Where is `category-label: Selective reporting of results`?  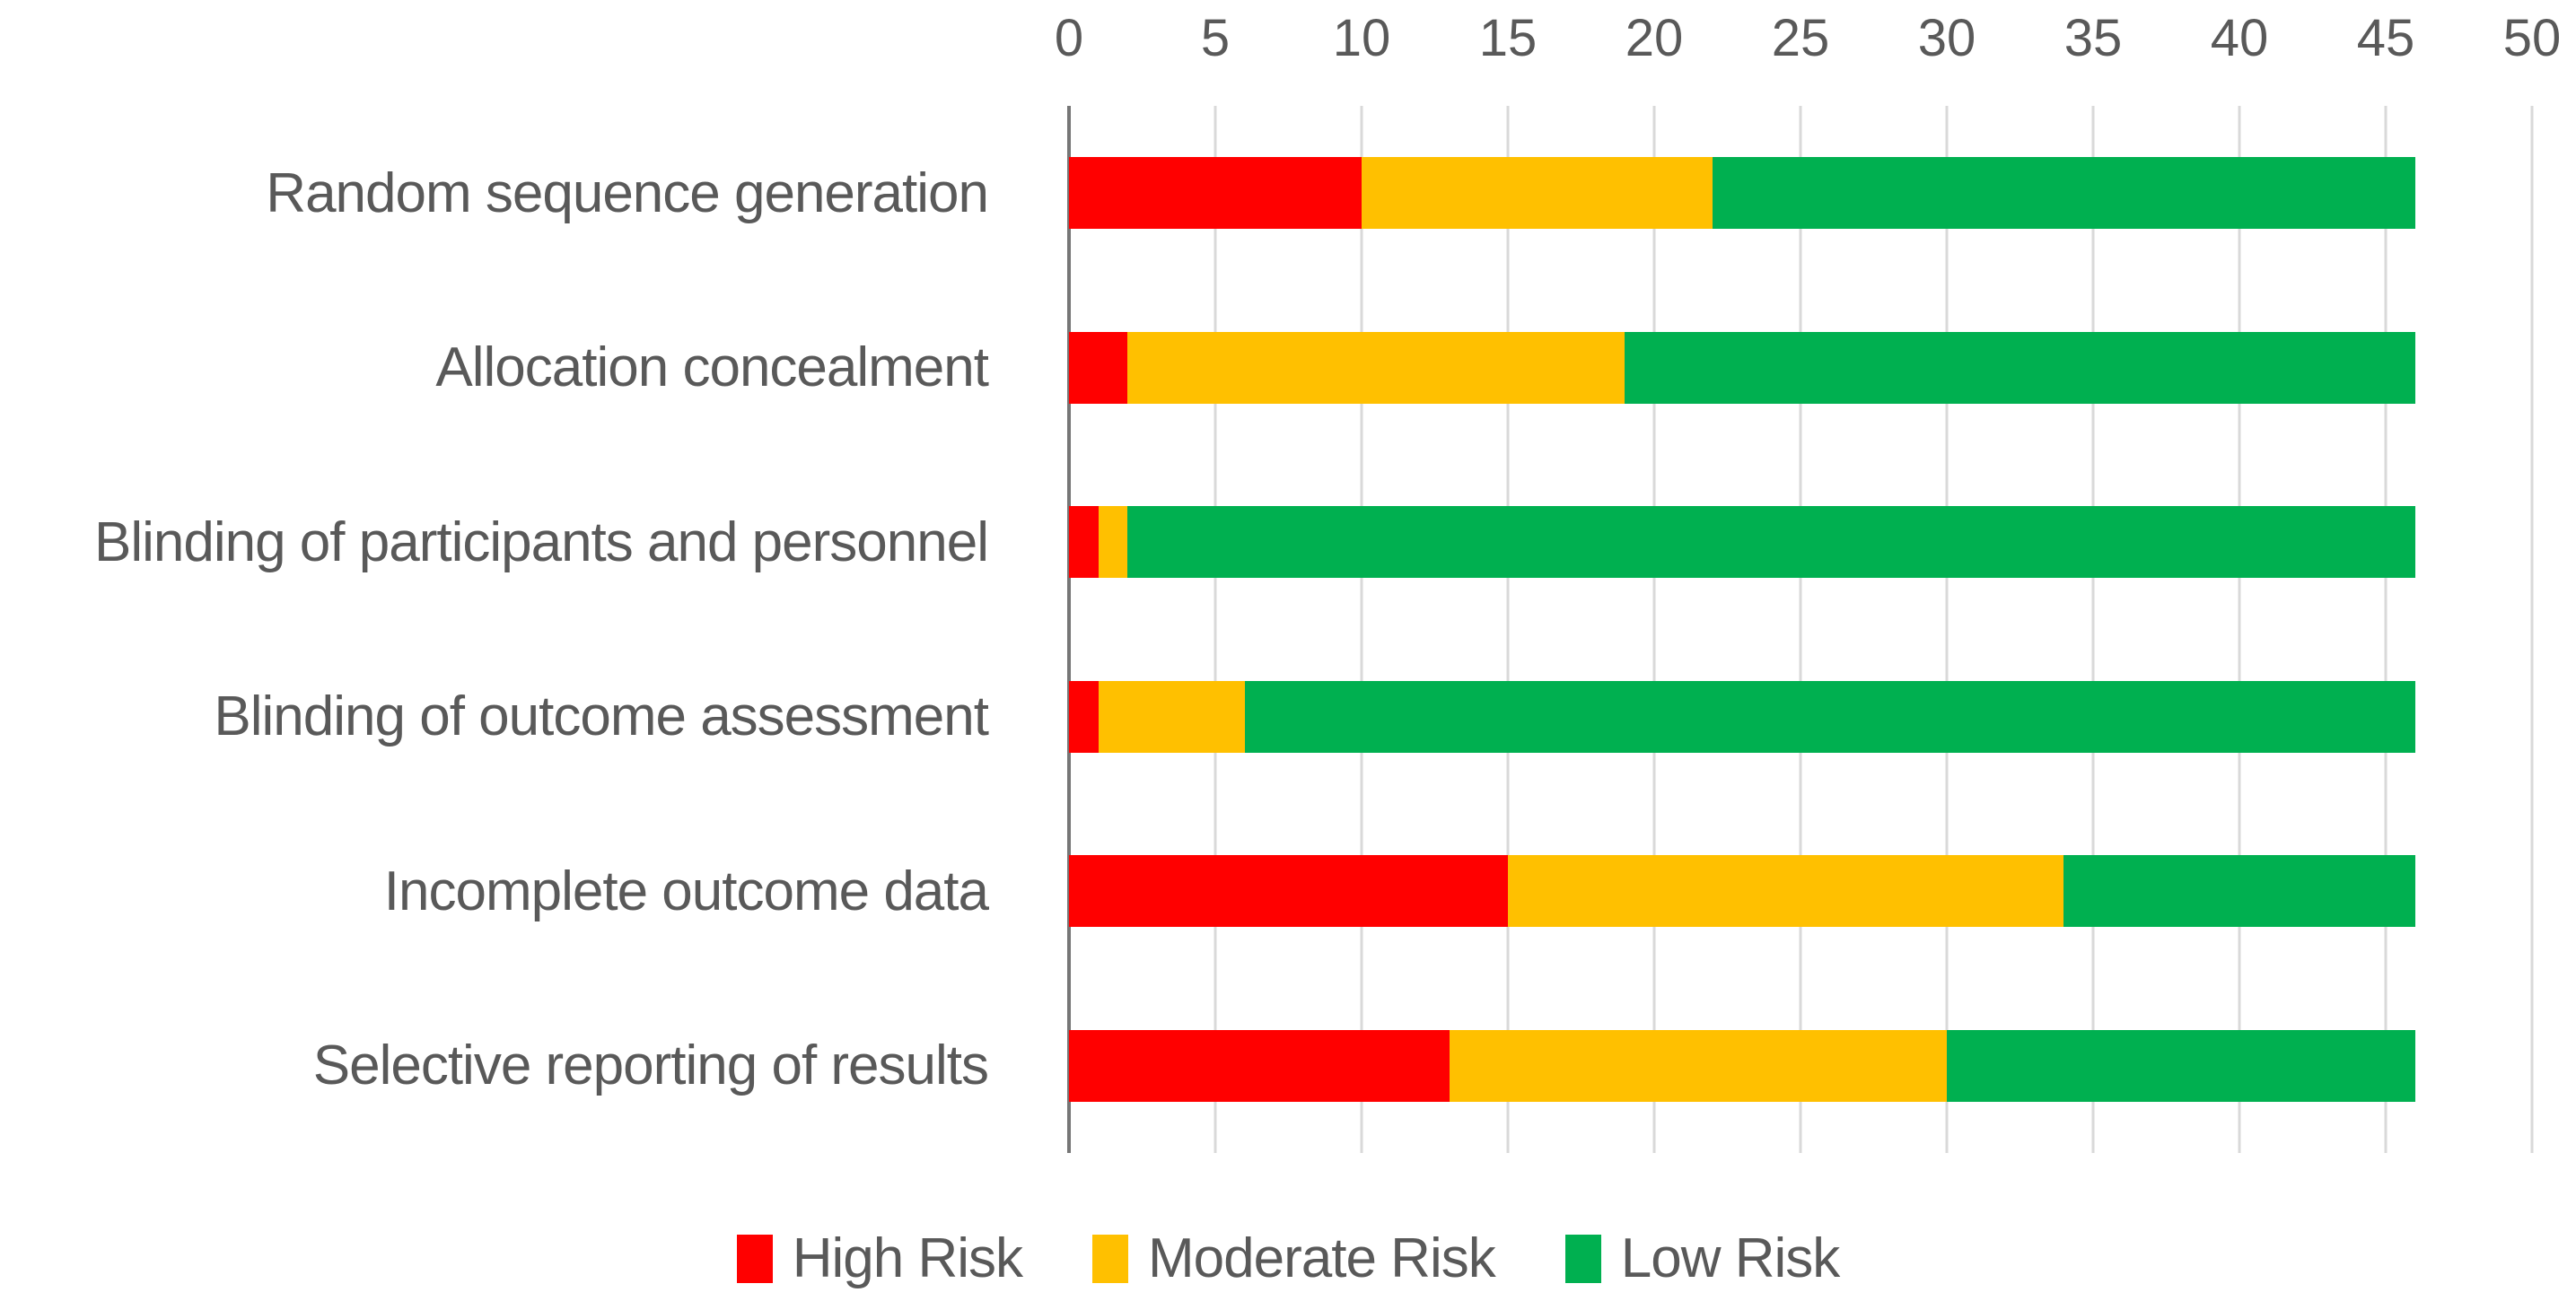 category-label: Selective reporting of results is located at coordinates (650, 1066).